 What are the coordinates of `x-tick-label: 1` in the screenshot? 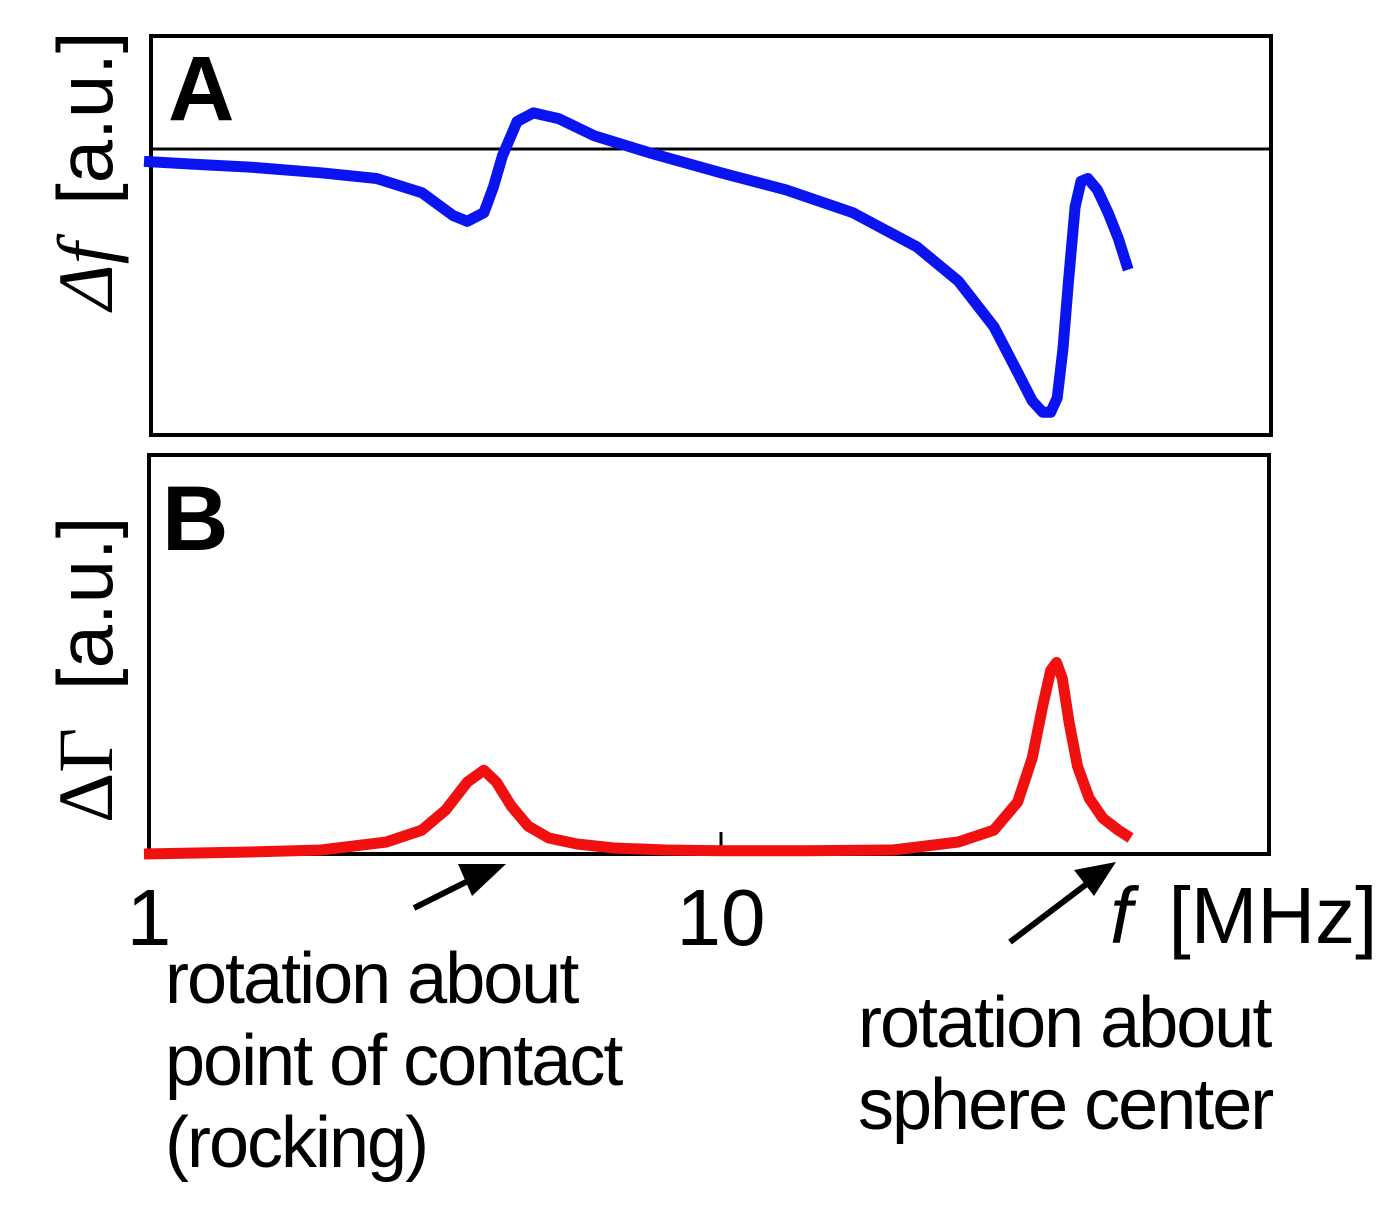 It's located at (149, 917).